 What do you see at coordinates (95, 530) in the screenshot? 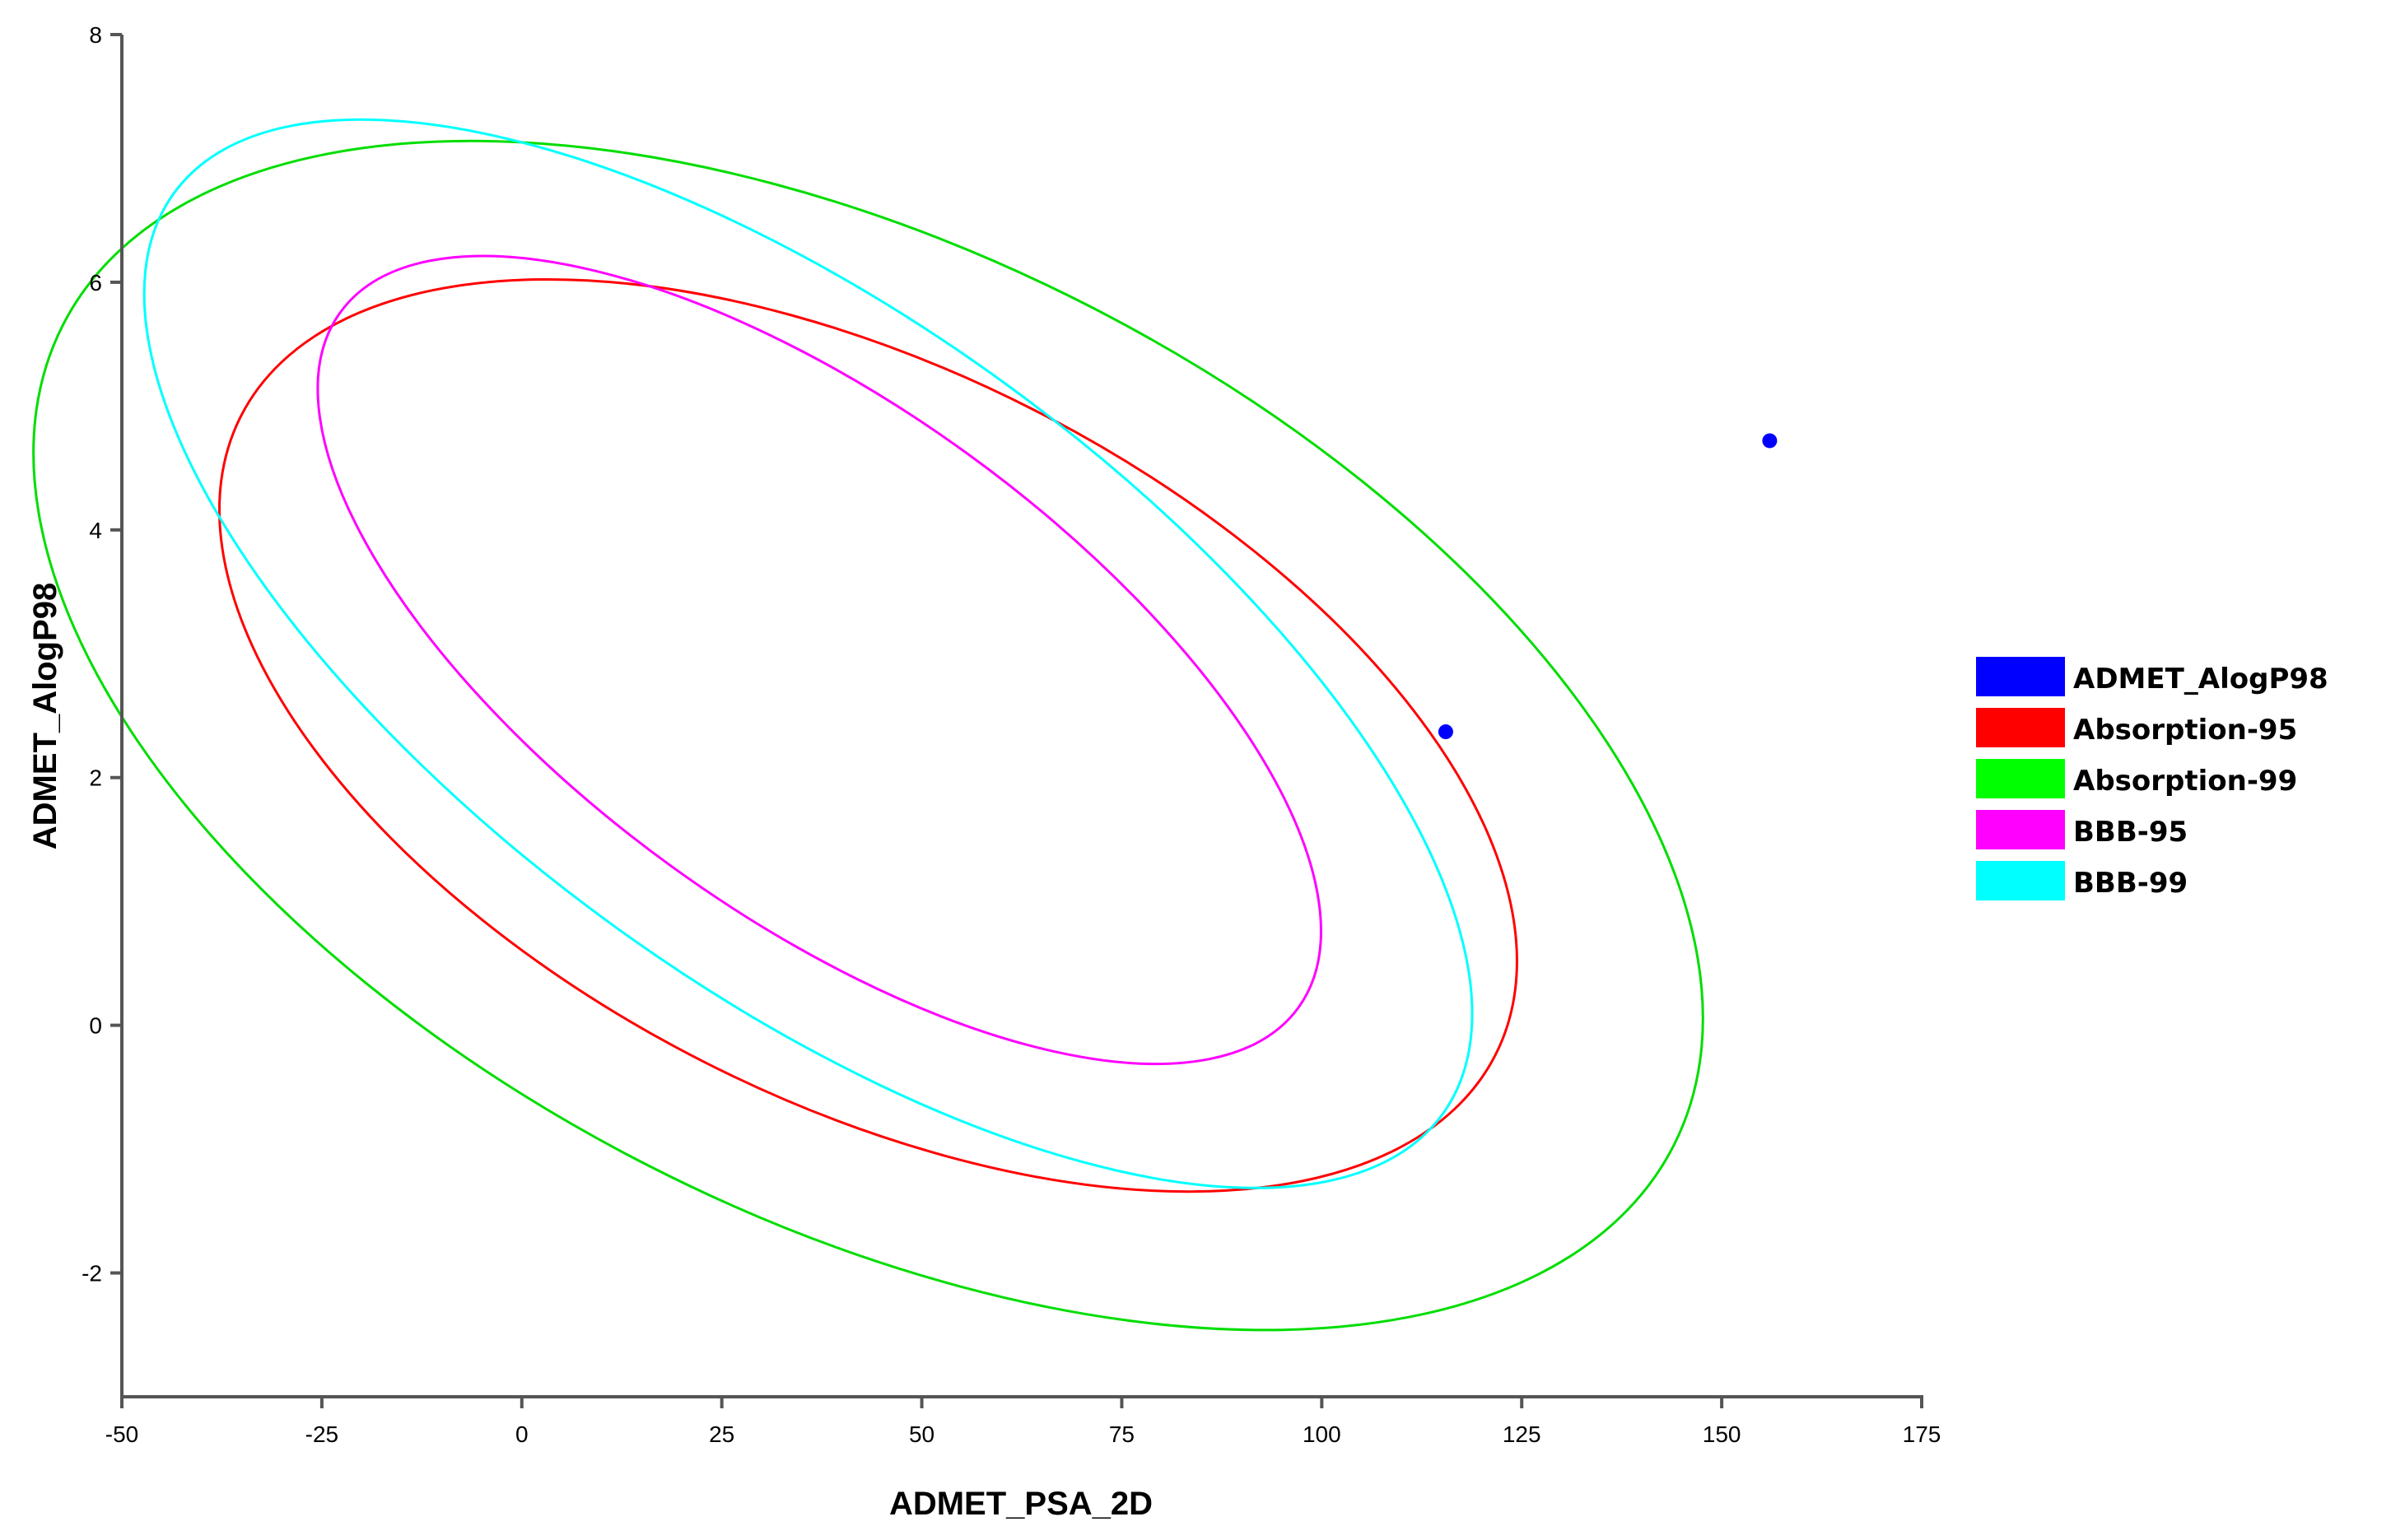
I see `y-tick-label: 4` at bounding box center [95, 530].